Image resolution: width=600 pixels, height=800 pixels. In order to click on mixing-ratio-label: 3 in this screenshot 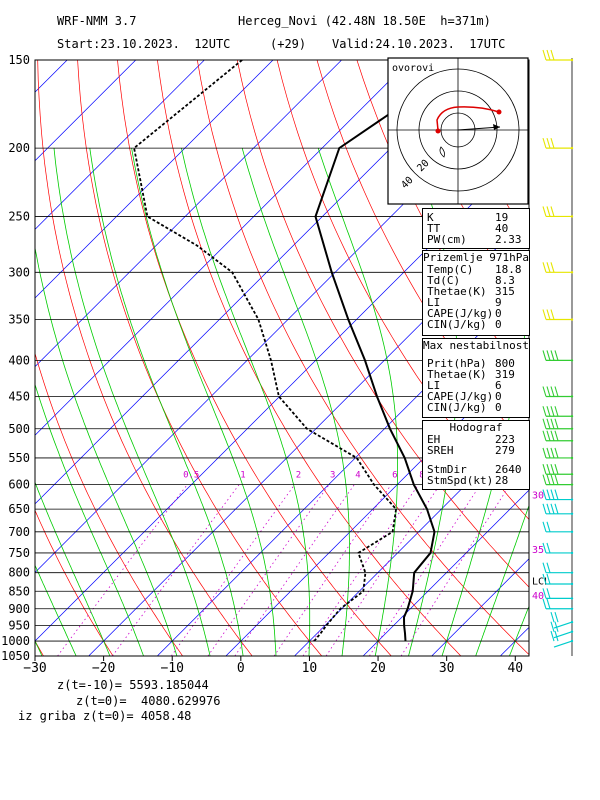, I will do `click(332, 475)`.